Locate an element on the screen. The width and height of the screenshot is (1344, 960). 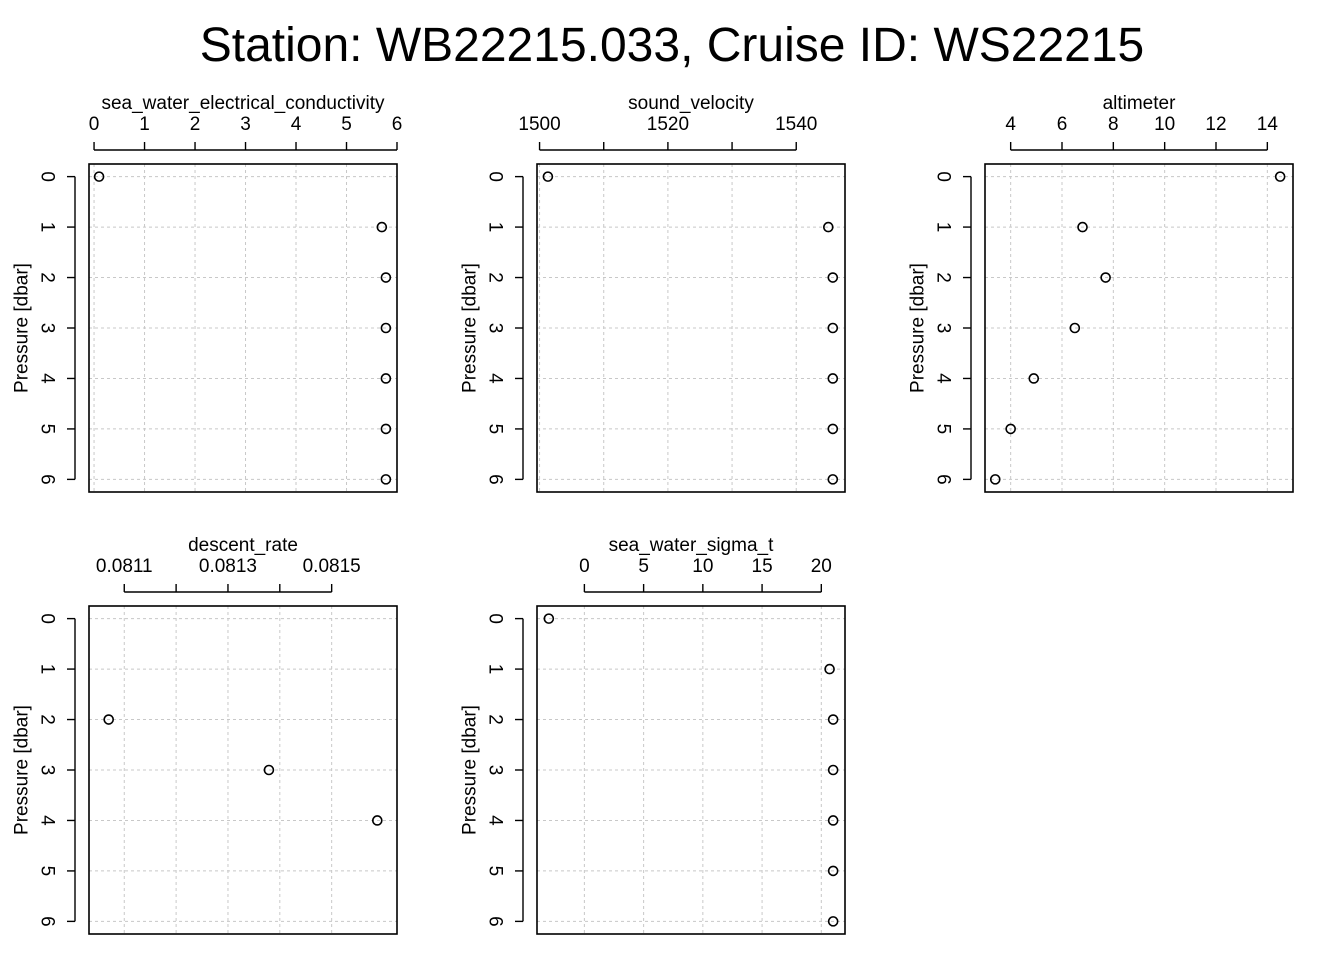
x-tick-label: 6 is located at coordinates (1062, 124).